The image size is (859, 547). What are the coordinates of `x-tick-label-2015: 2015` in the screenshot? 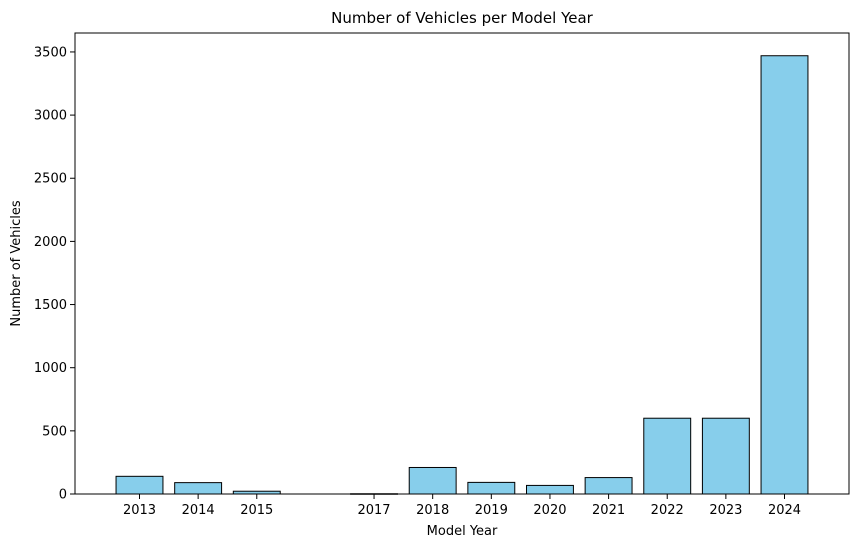 It's located at (256, 510).